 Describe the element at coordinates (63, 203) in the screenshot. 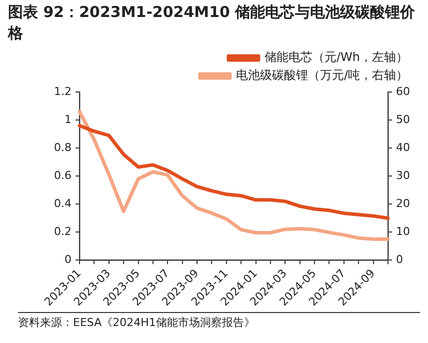

I see `y-tick-label: 0.4` at that location.